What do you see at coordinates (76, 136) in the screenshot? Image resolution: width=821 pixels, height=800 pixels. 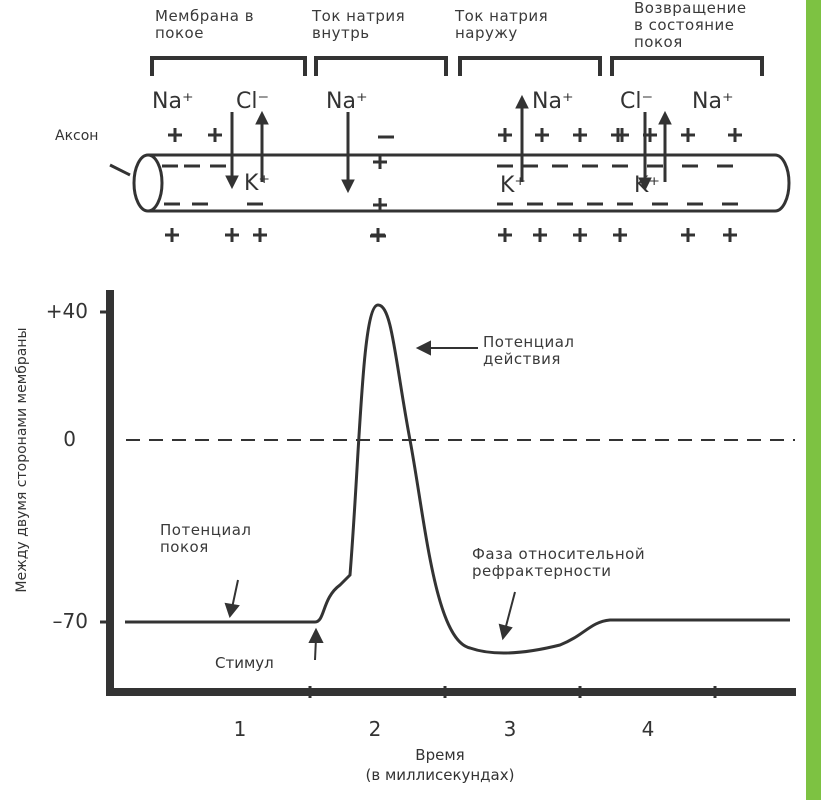 I see `axon-label: Аксон` at bounding box center [76, 136].